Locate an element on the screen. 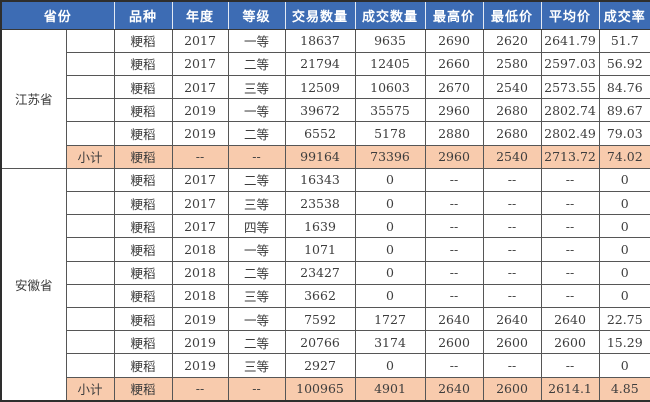 Image resolution: width=650 pixels, height=402 pixels. grade-cell: 四等 is located at coordinates (256, 226).